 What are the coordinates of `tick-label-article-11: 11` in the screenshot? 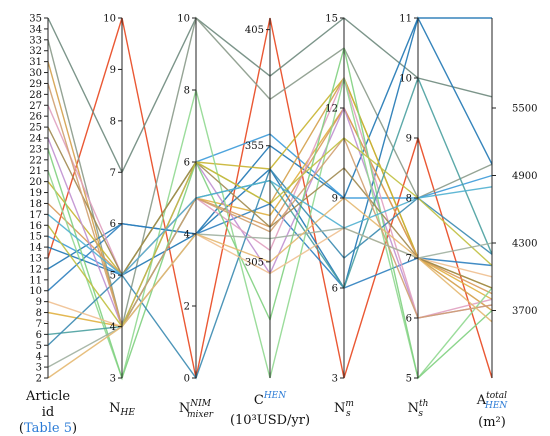 It's located at (35, 280).